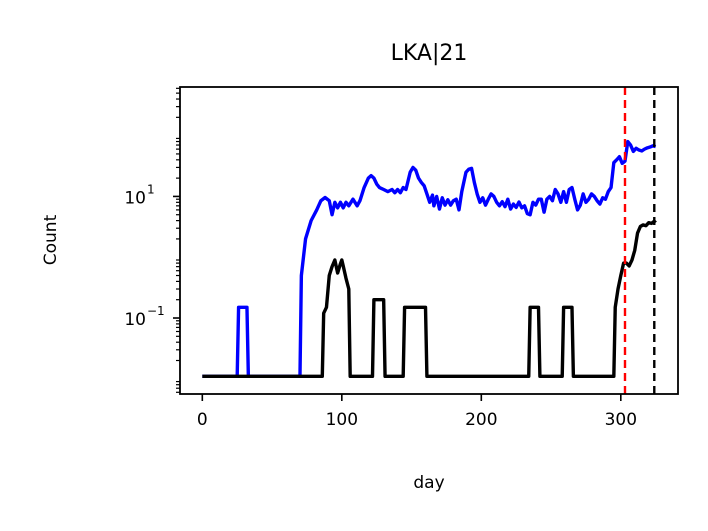 This screenshot has width=708, height=531. I want to click on x-tick-label-2: 200, so click(481, 420).